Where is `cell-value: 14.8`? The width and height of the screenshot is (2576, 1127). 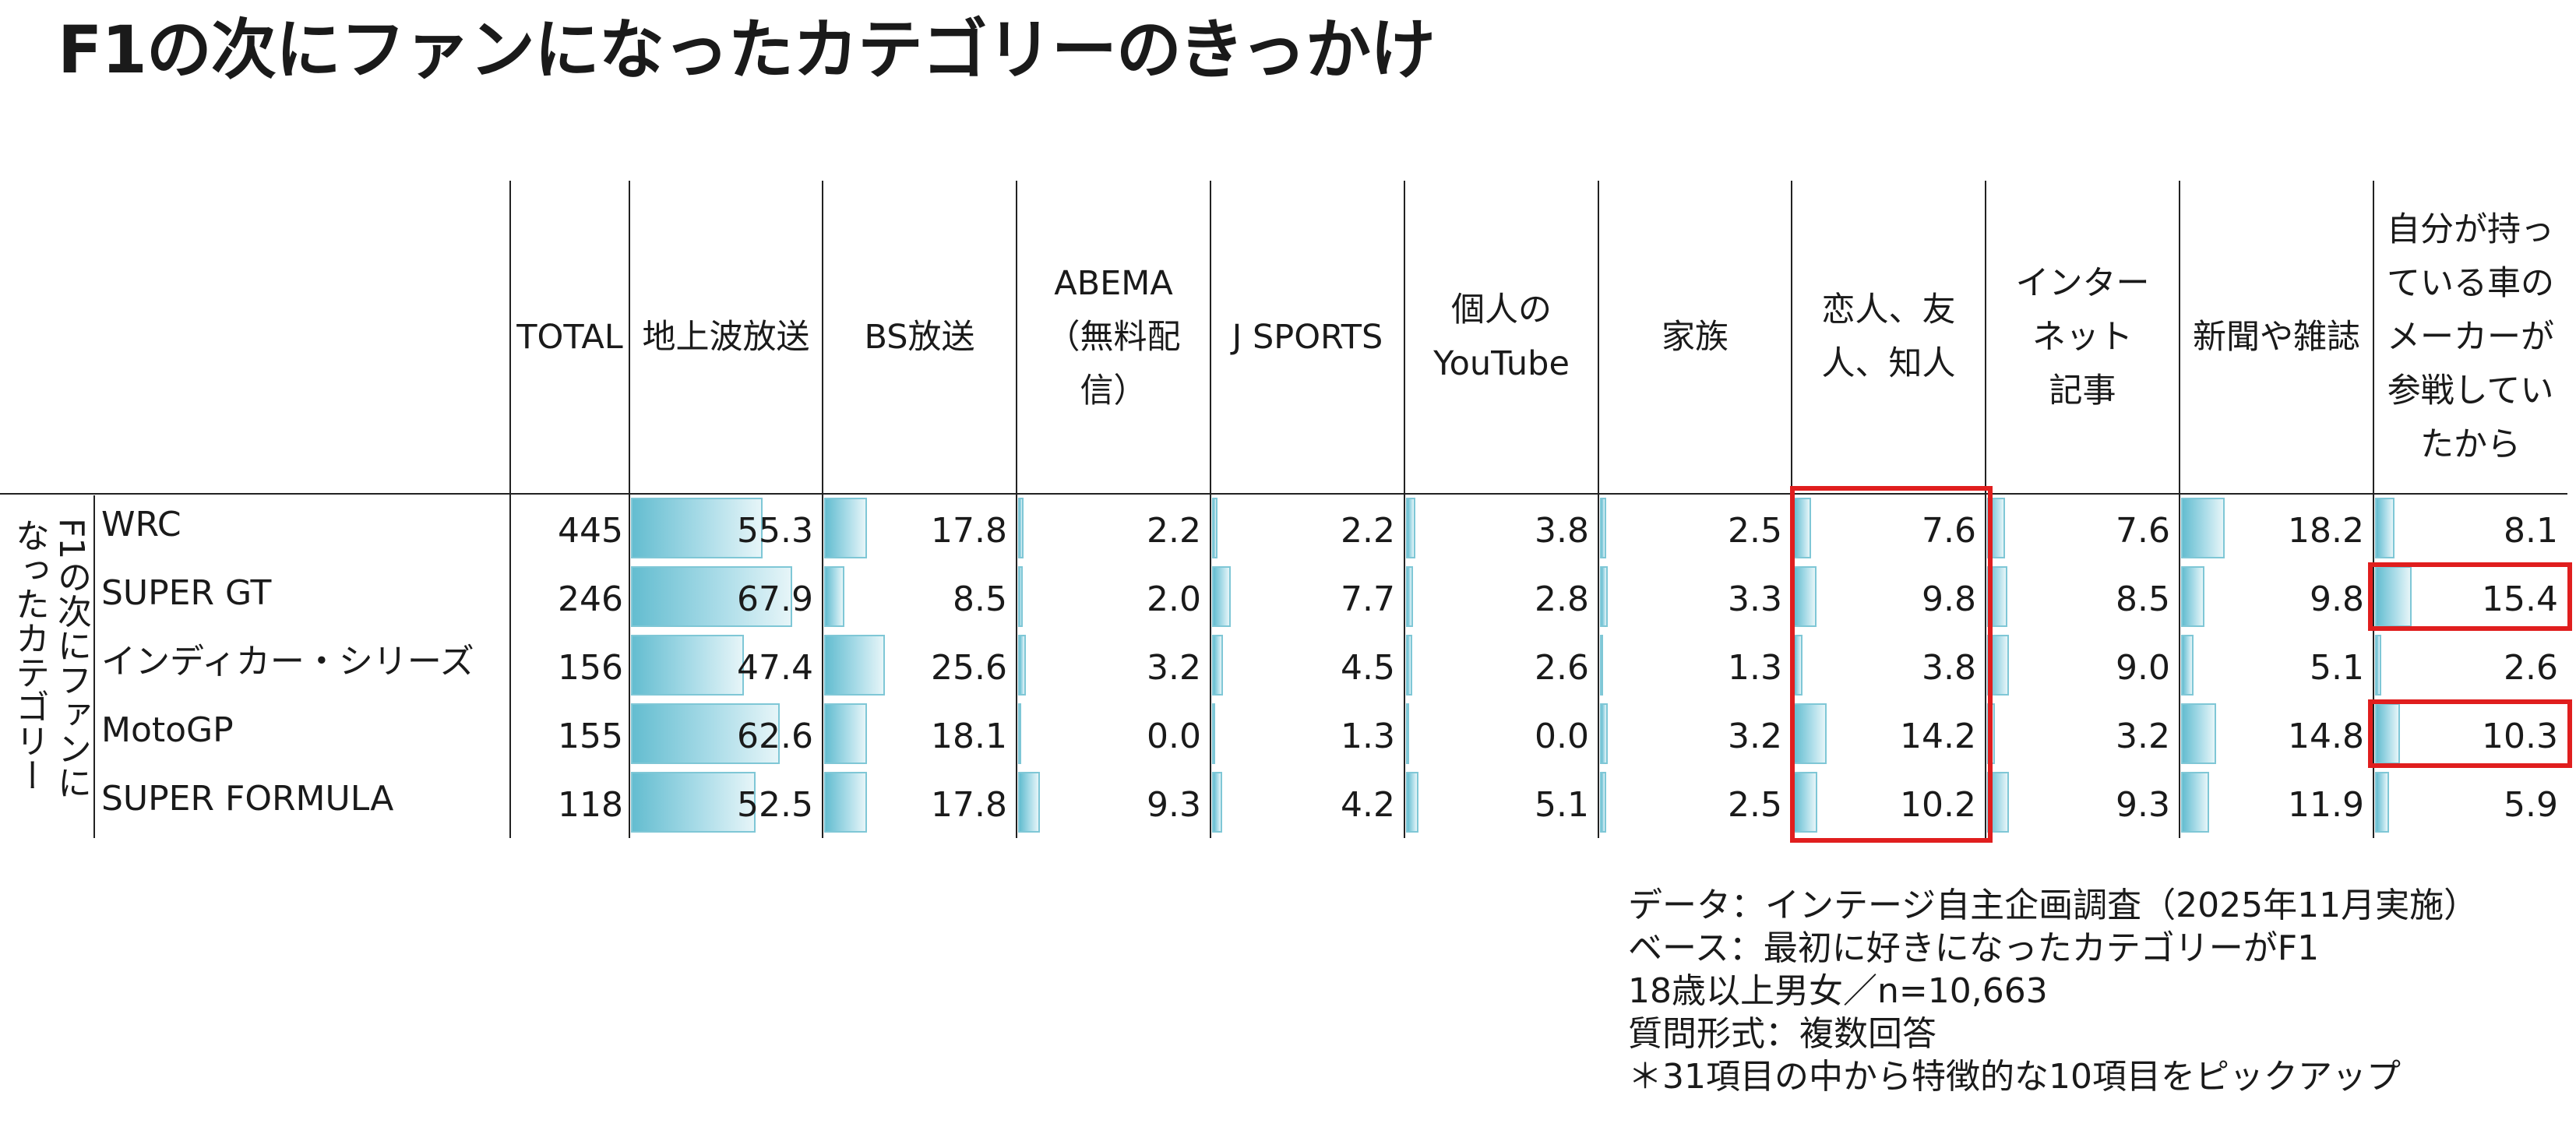 cell-value: 14.8 is located at coordinates (2326, 736).